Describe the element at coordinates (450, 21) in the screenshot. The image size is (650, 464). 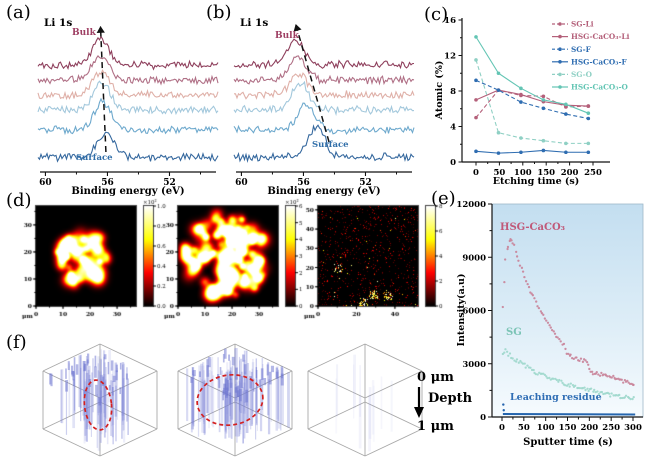
I see `svg-text: 16` at that location.